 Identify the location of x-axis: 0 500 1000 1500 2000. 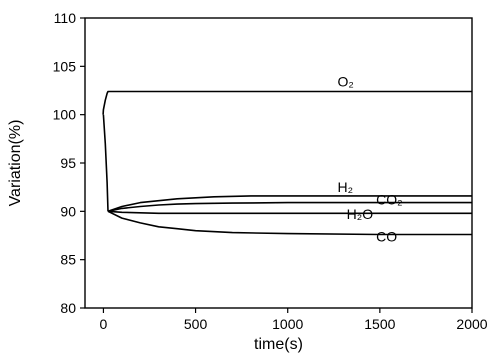
(294, 320).